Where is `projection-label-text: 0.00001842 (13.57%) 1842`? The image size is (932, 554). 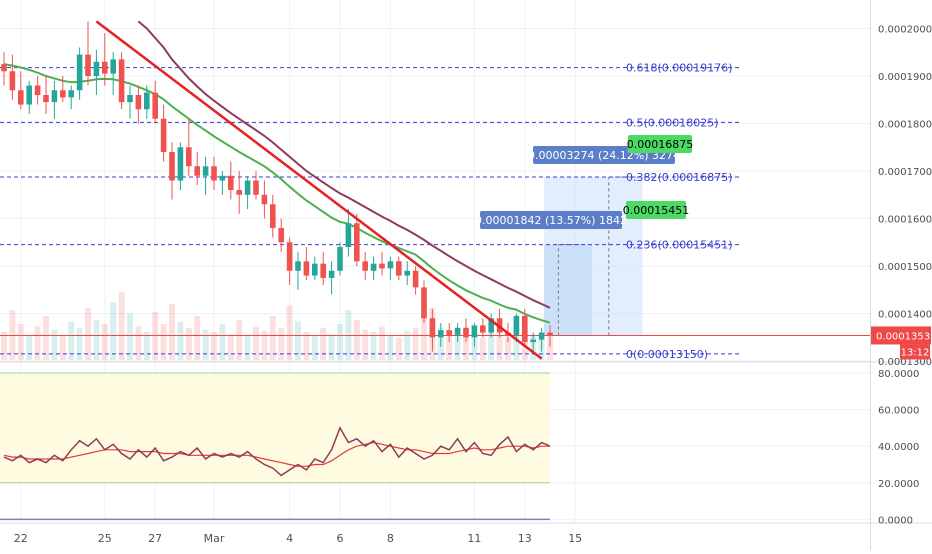 projection-label-text: 0.00001842 (13.57%) 1842 is located at coordinates (551, 220).